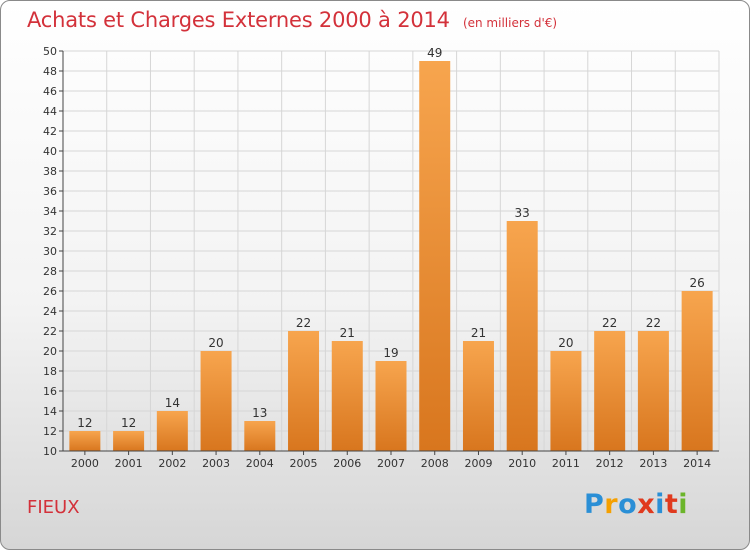 The image size is (750, 550). What do you see at coordinates (50, 51) in the screenshot?
I see `y-tick-label: 50` at bounding box center [50, 51].